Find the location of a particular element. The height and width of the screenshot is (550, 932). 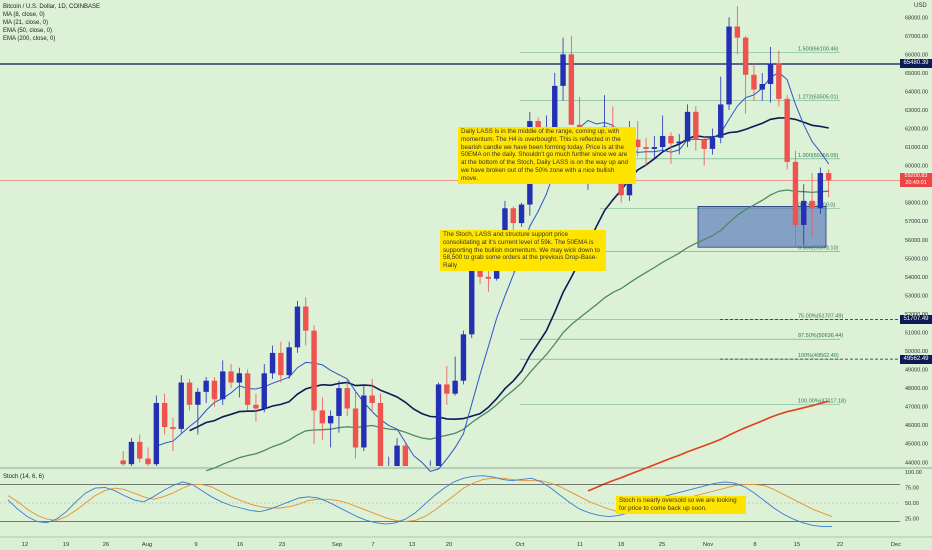

price-tick: 50000.00 is located at coordinates (916, 352).